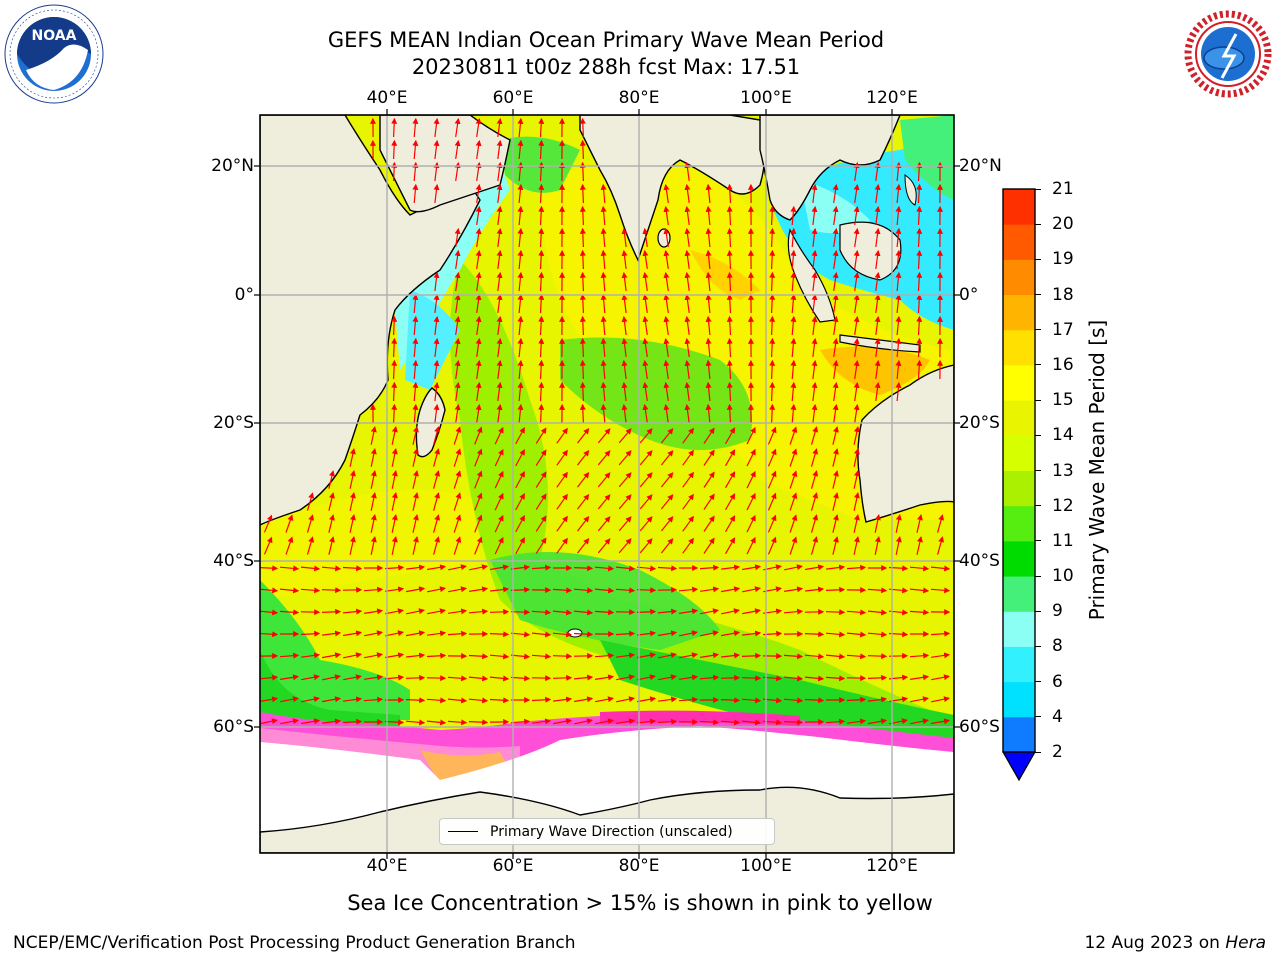  What do you see at coordinates (1097, 470) in the screenshot?
I see `colorbar-title: Primary Wave Mean Period [s]` at bounding box center [1097, 470].